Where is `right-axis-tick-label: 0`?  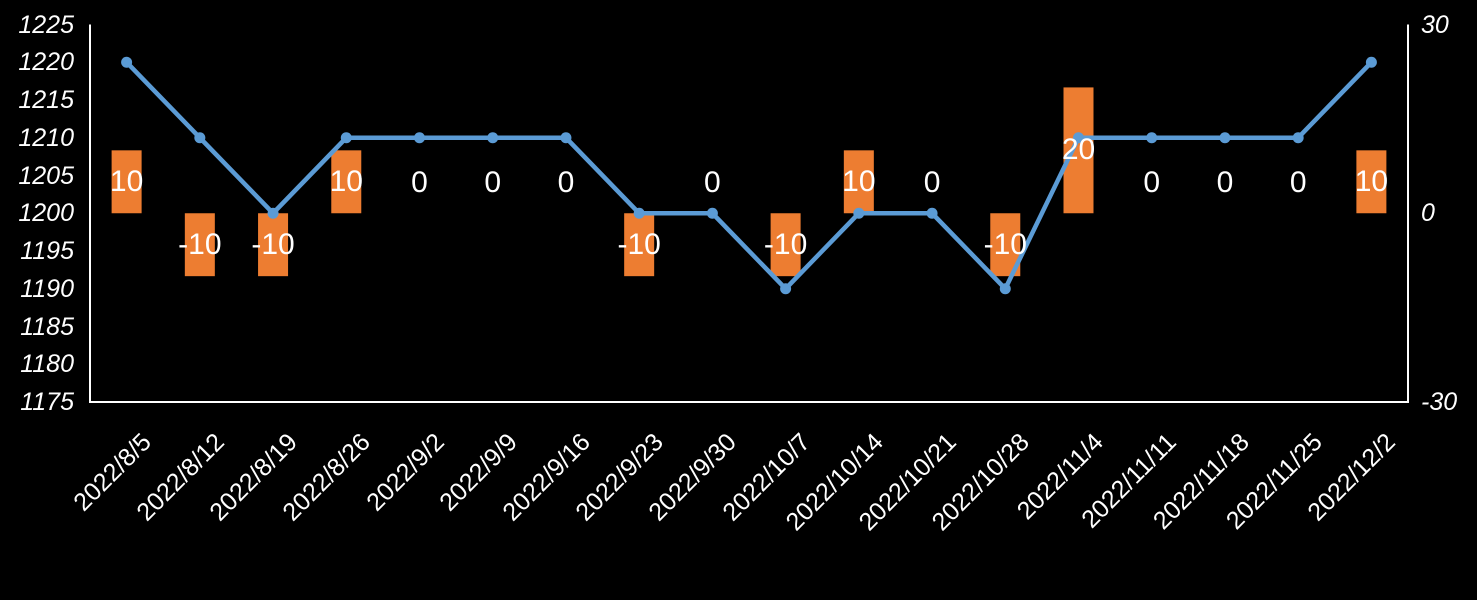
right-axis-tick-label: 0 is located at coordinates (1428, 213).